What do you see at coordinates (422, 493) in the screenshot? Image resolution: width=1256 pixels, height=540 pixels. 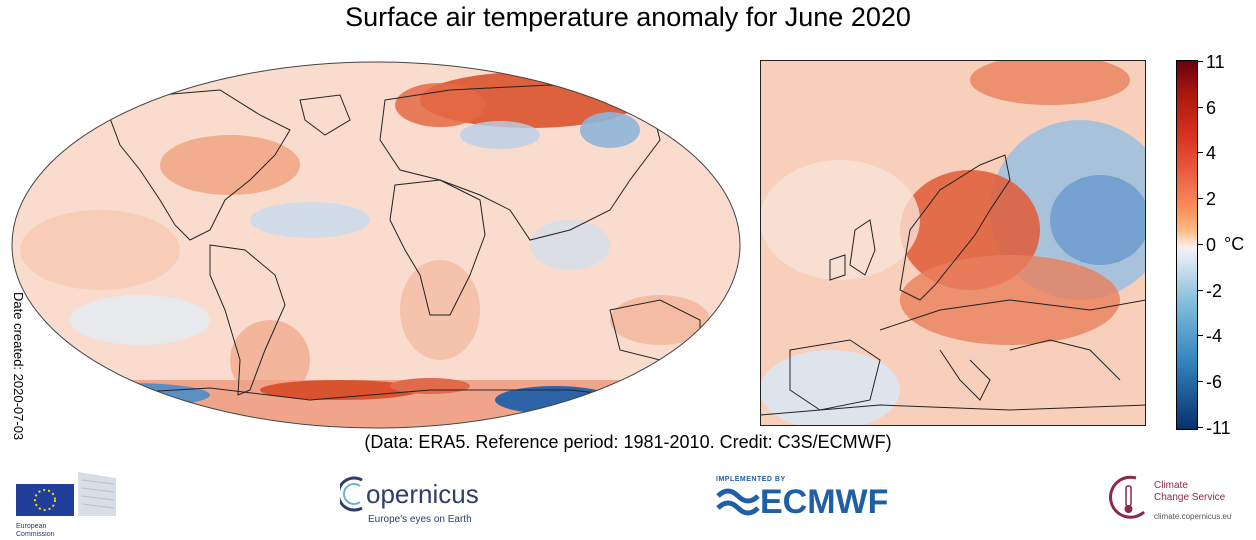 I see `copernicus-name: opernicus` at bounding box center [422, 493].